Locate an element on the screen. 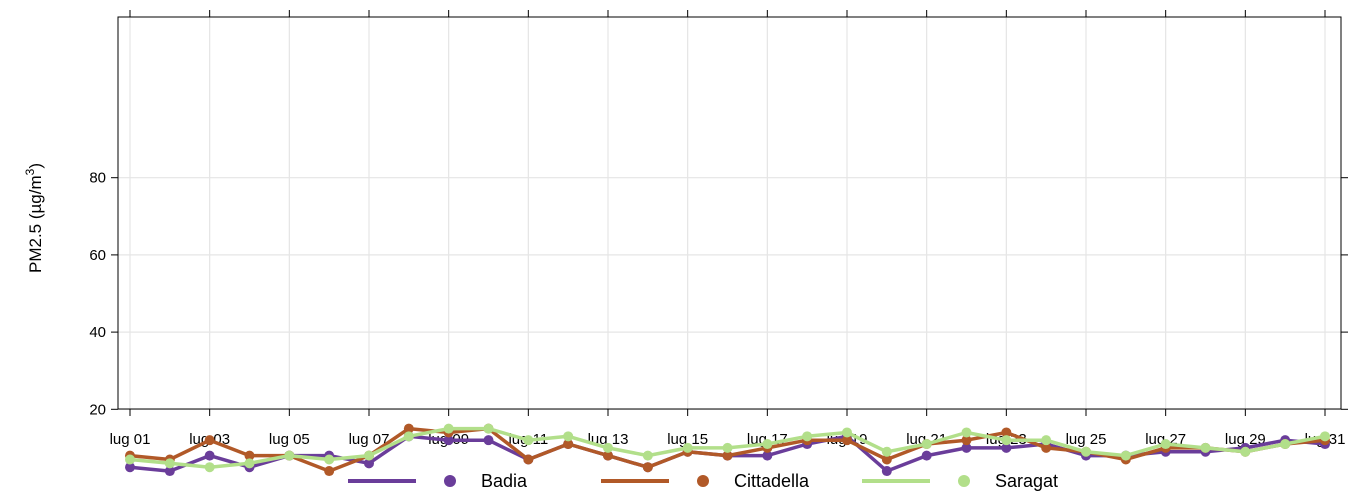  y-tick-label: 20 is located at coordinates (97, 409).